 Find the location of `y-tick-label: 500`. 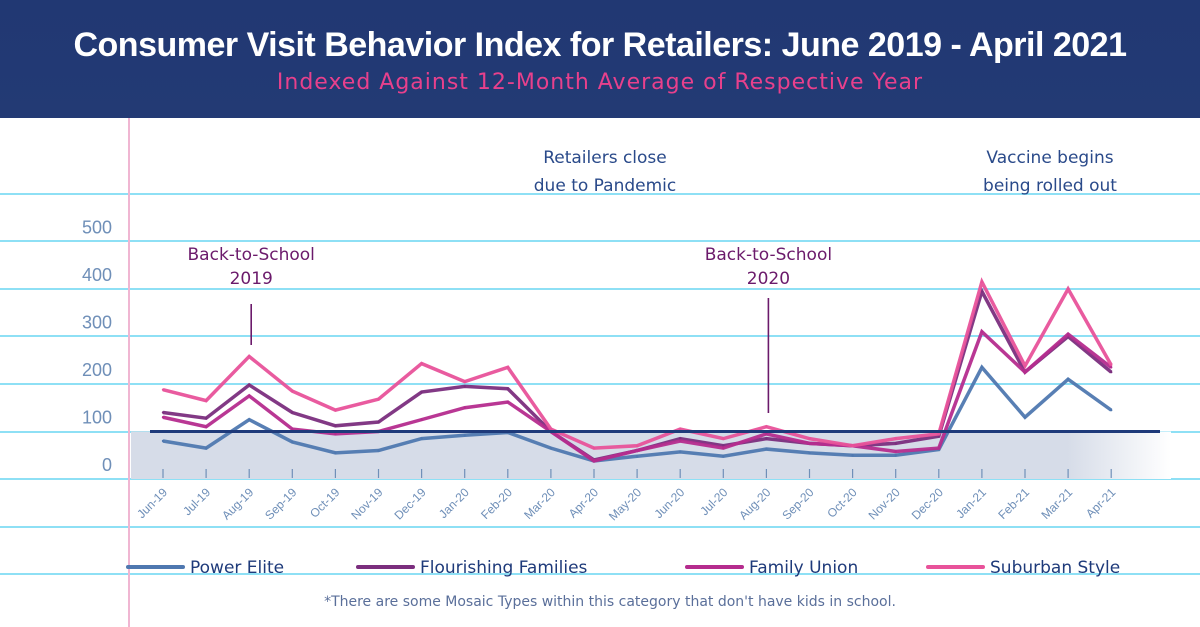

y-tick-label: 500 is located at coordinates (97, 228).